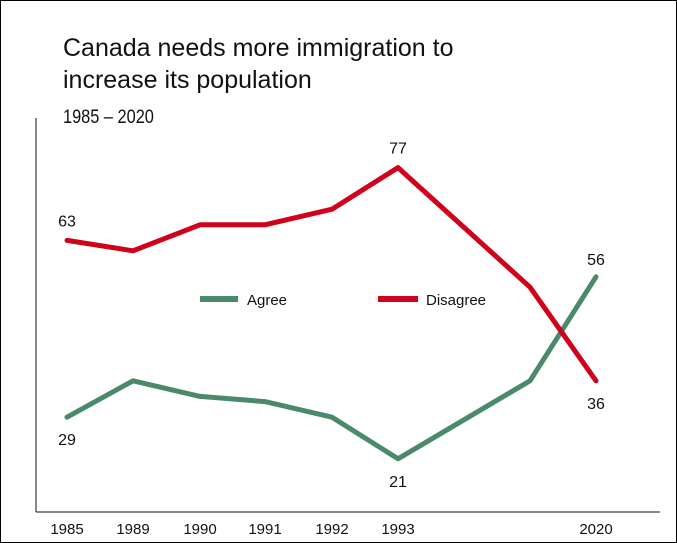 The image size is (677, 543). I want to click on chart-subtitle: 1985 – 2020, so click(108, 117).